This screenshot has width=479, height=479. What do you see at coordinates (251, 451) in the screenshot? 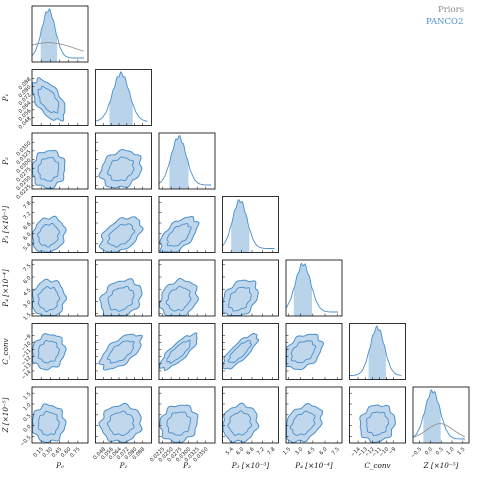
I see `tick-label-x-3-2: 6.6` at bounding box center [251, 451].